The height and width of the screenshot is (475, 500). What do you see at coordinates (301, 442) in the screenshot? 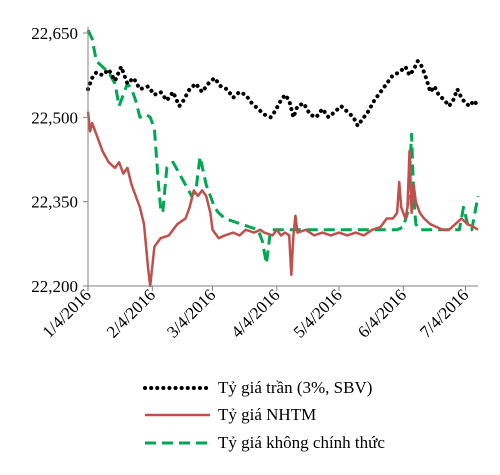
I see `legend-label-2: Tỷ giá không chính thức` at bounding box center [301, 442].